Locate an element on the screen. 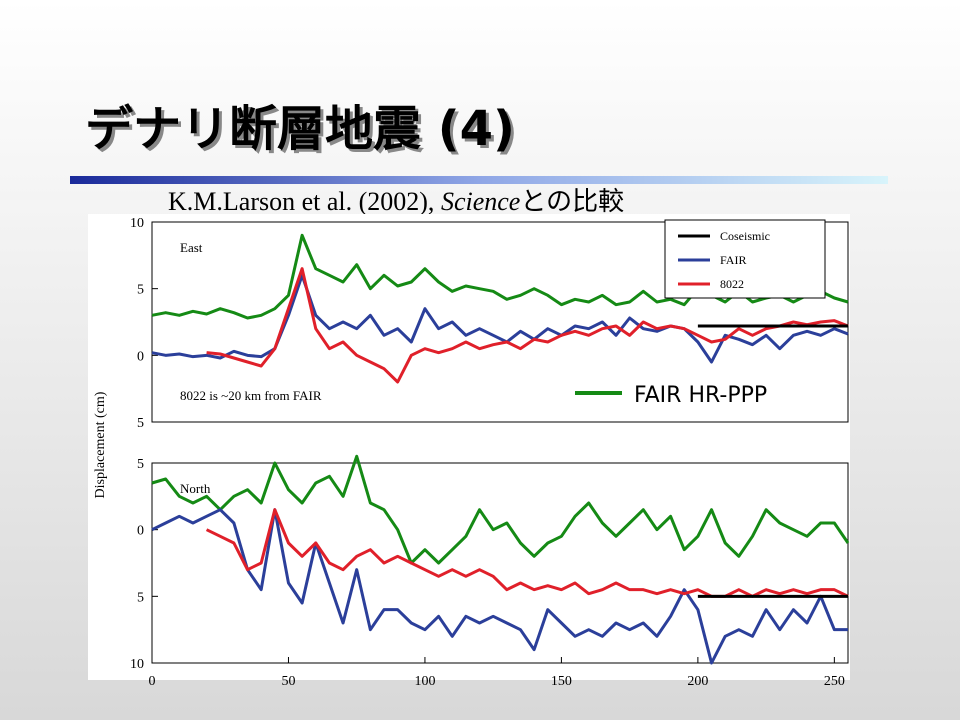 The width and height of the screenshot is (960, 720). legend-label: FAIR is located at coordinates (733, 260).